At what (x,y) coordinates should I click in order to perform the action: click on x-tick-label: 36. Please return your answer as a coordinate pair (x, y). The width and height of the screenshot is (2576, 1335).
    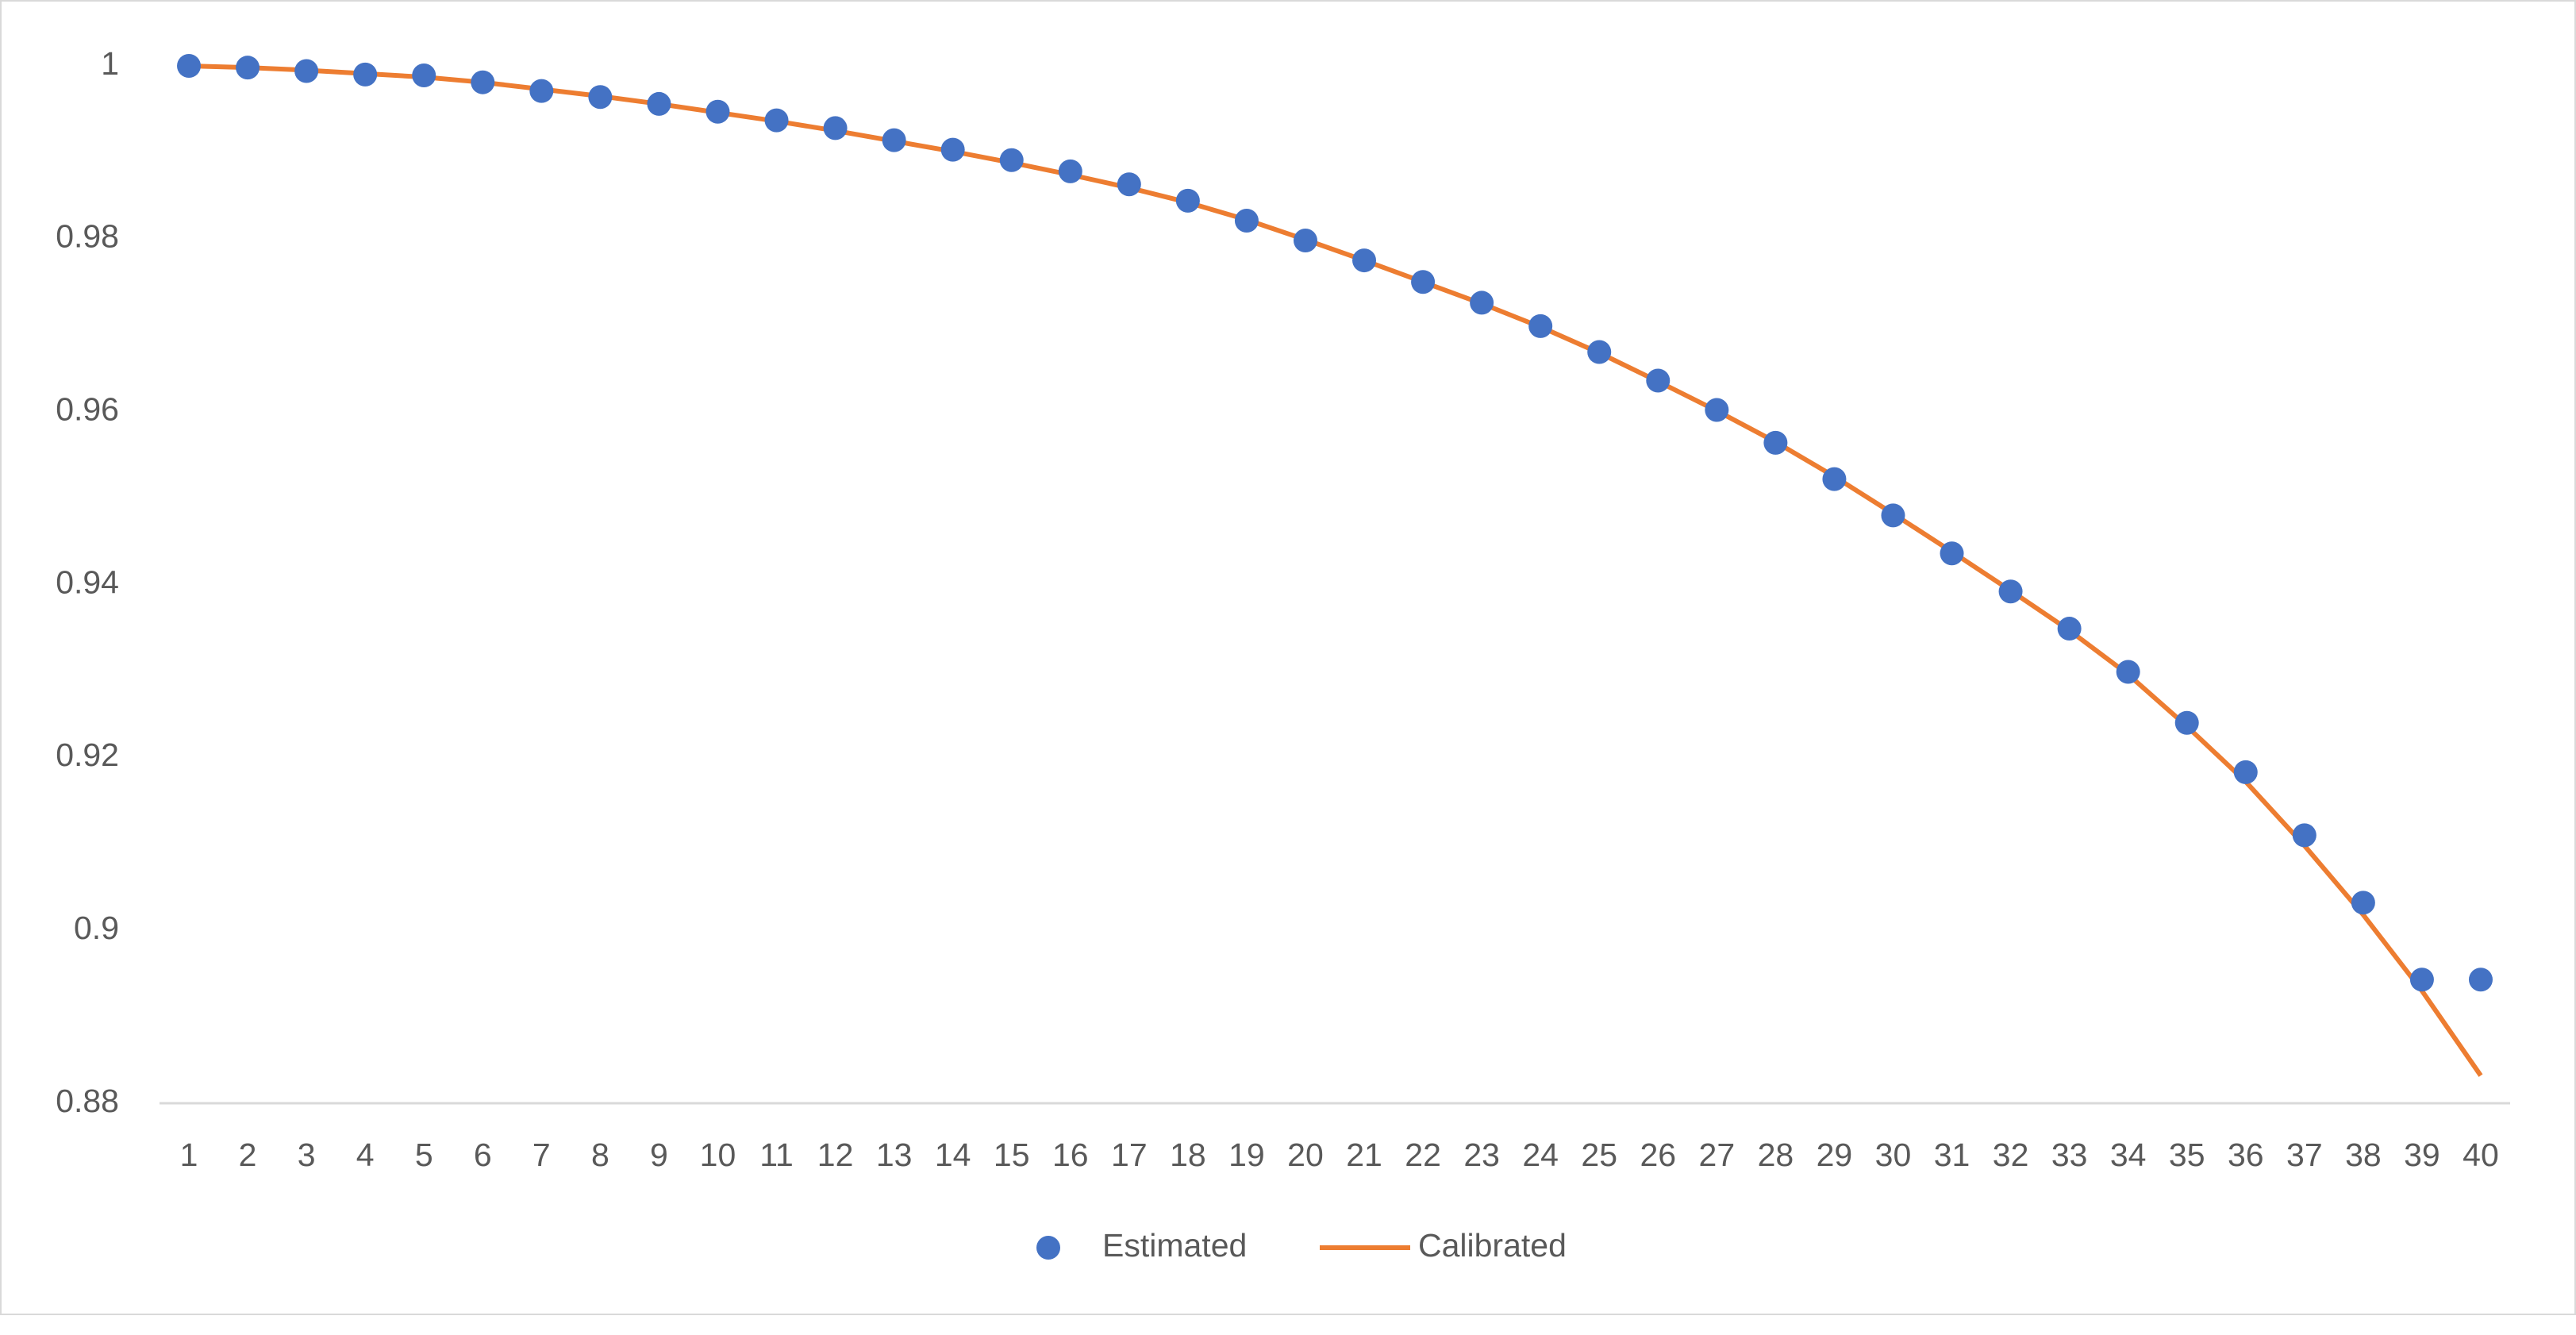
    Looking at the image, I should click on (2246, 1155).